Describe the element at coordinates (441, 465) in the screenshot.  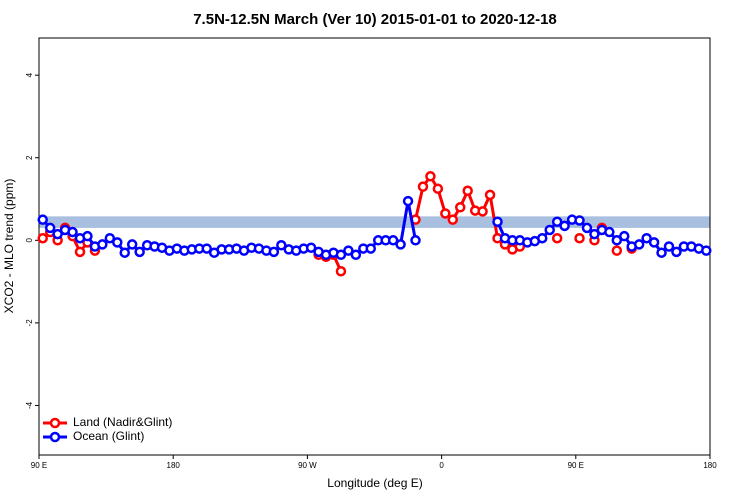
I see `x-tick-label: 0` at that location.